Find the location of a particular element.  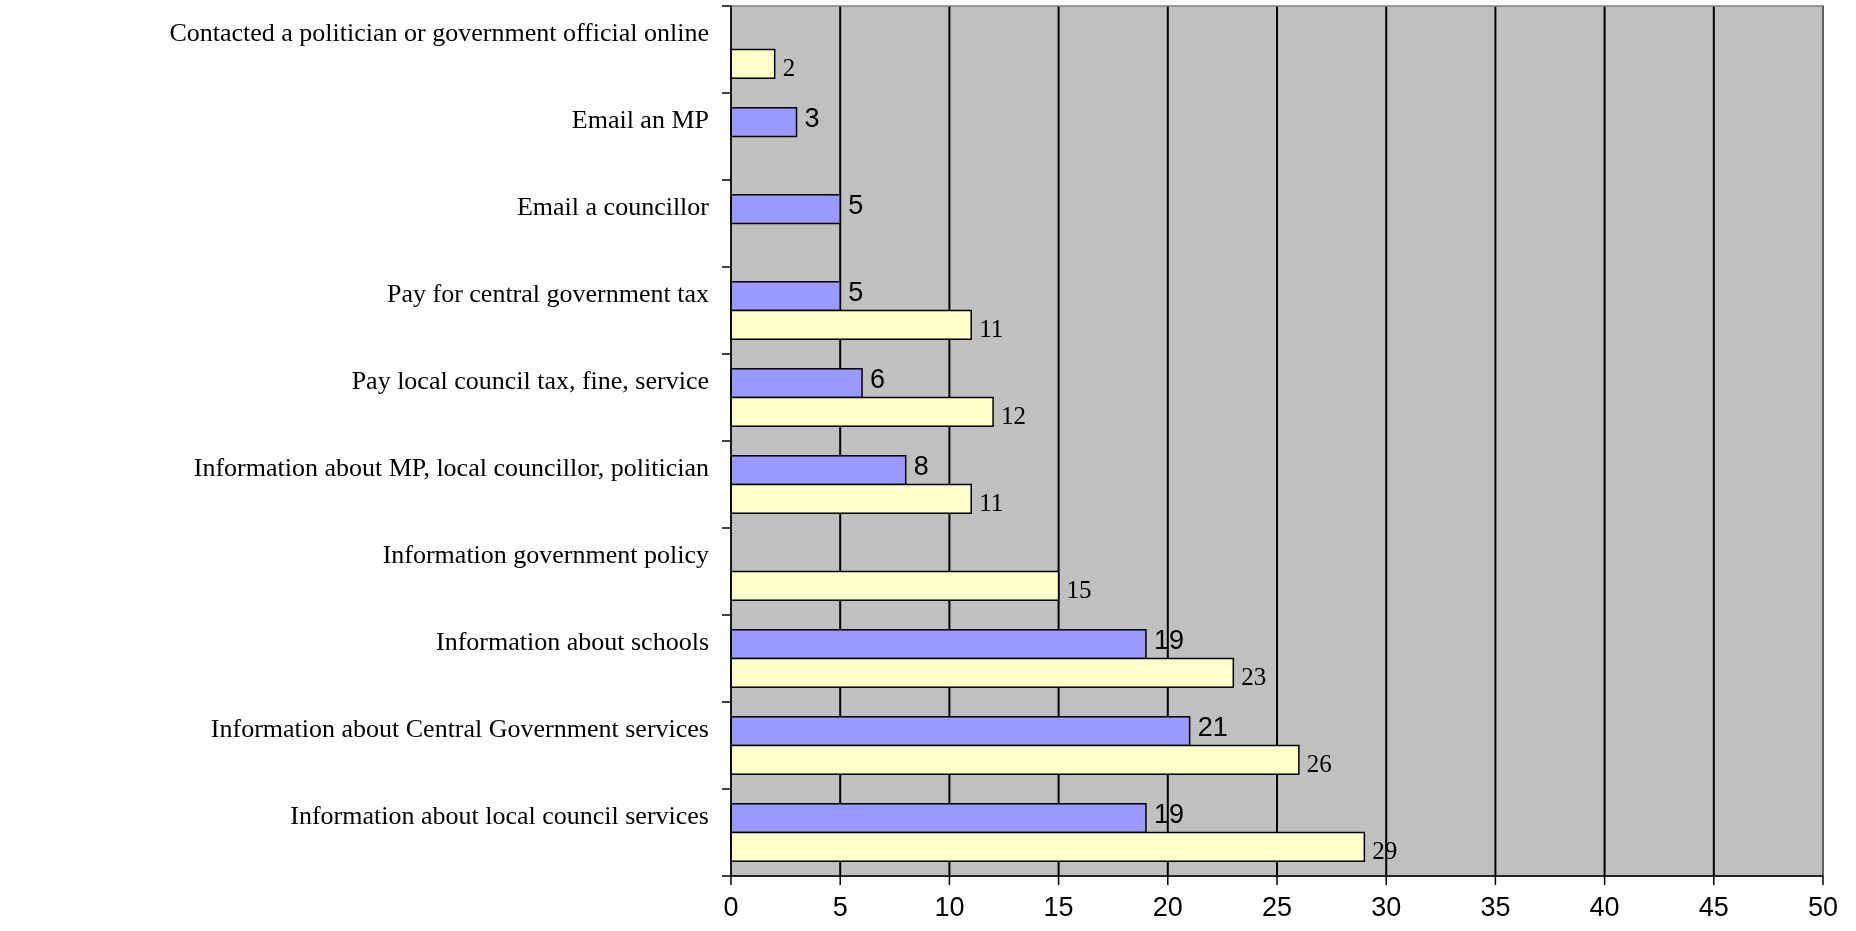

y-tick-label: Pay for central government tax is located at coordinates (548, 294).